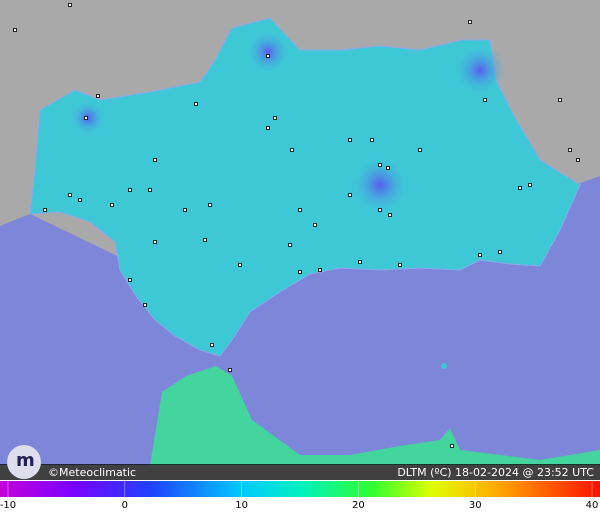 The height and width of the screenshot is (517, 600). I want to click on colorbar-ticks: -10 0 10 20 30 40, so click(299, 496).